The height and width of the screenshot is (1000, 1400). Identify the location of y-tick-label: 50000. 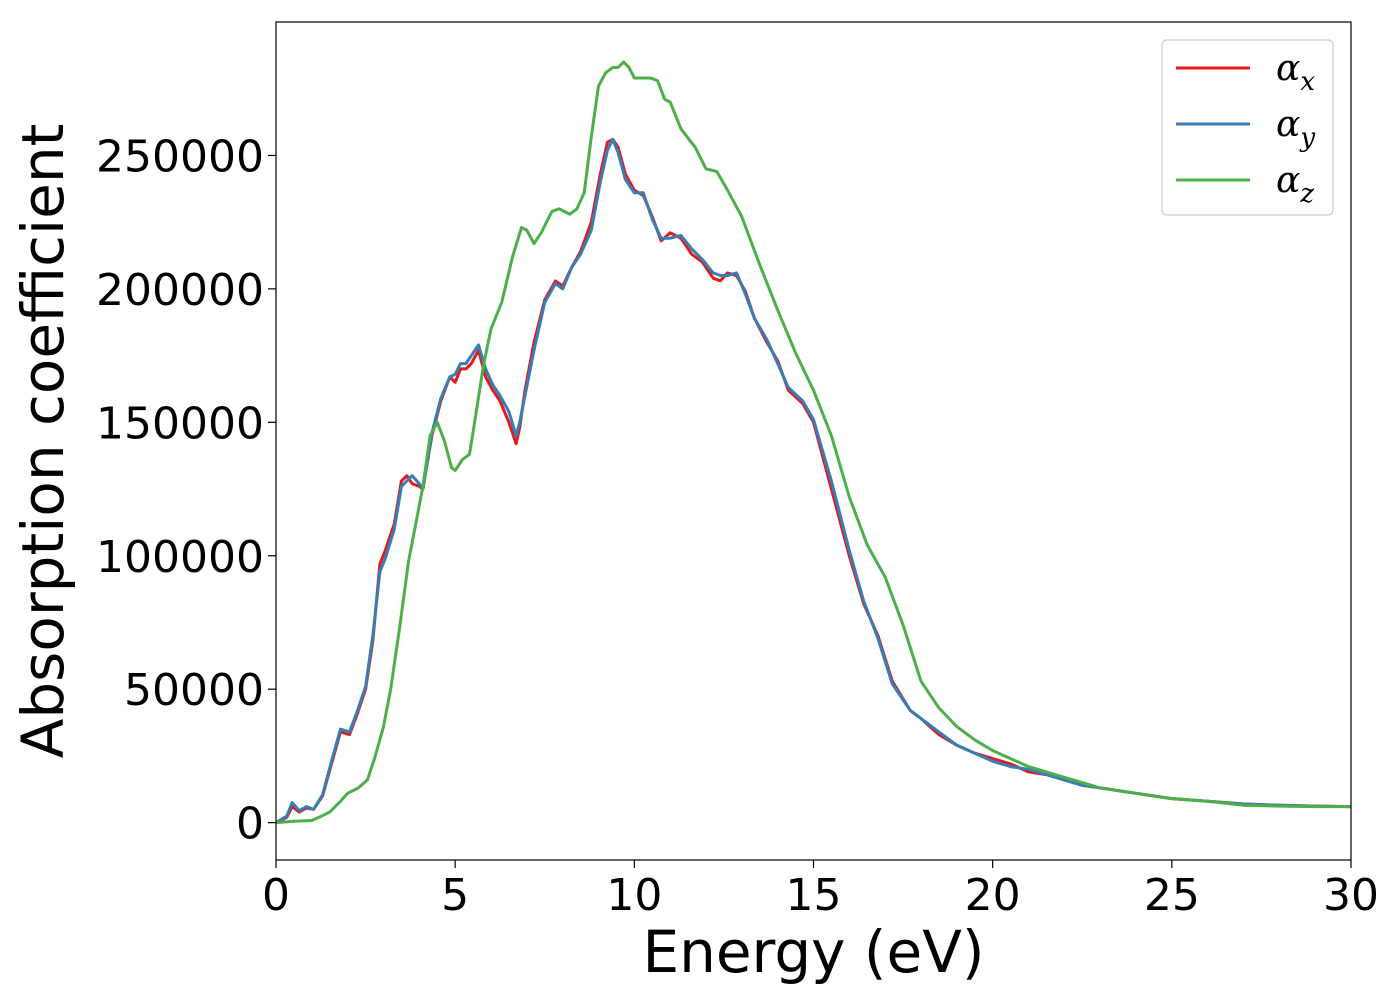
(194, 690).